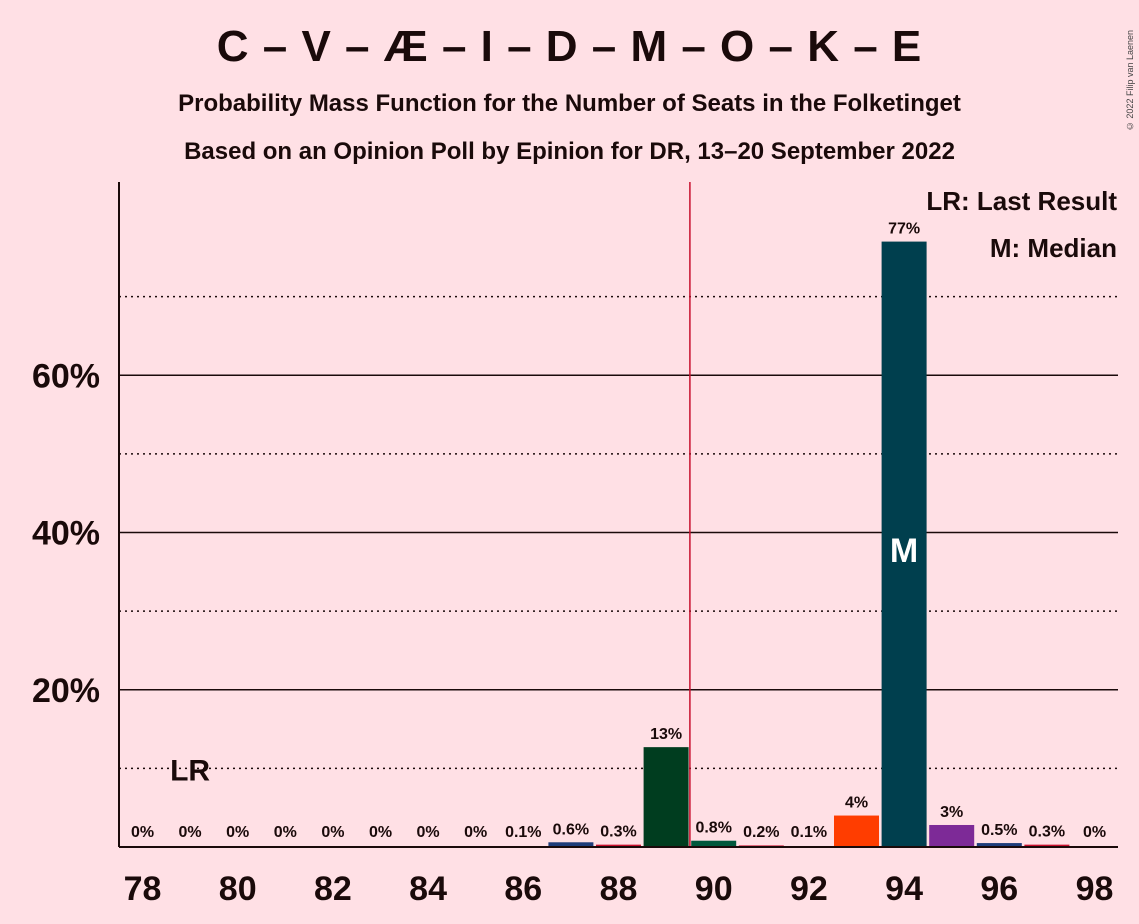 This screenshot has width=1139, height=924. I want to click on x-tick-label: 88, so click(619, 889).